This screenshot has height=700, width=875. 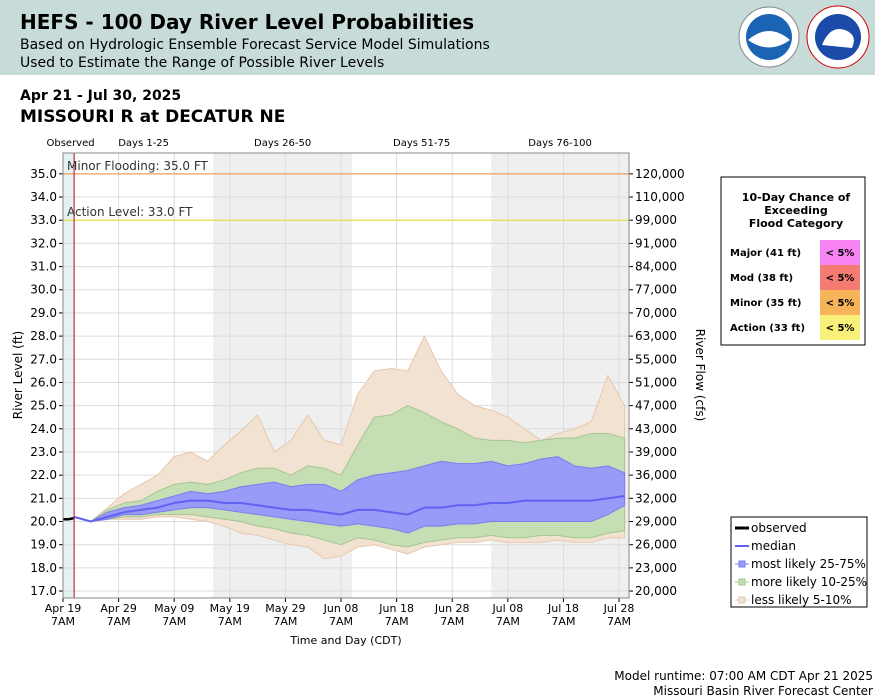 I want to click on y2-axis-title: River Flow (cfs), so click(x=700, y=375).